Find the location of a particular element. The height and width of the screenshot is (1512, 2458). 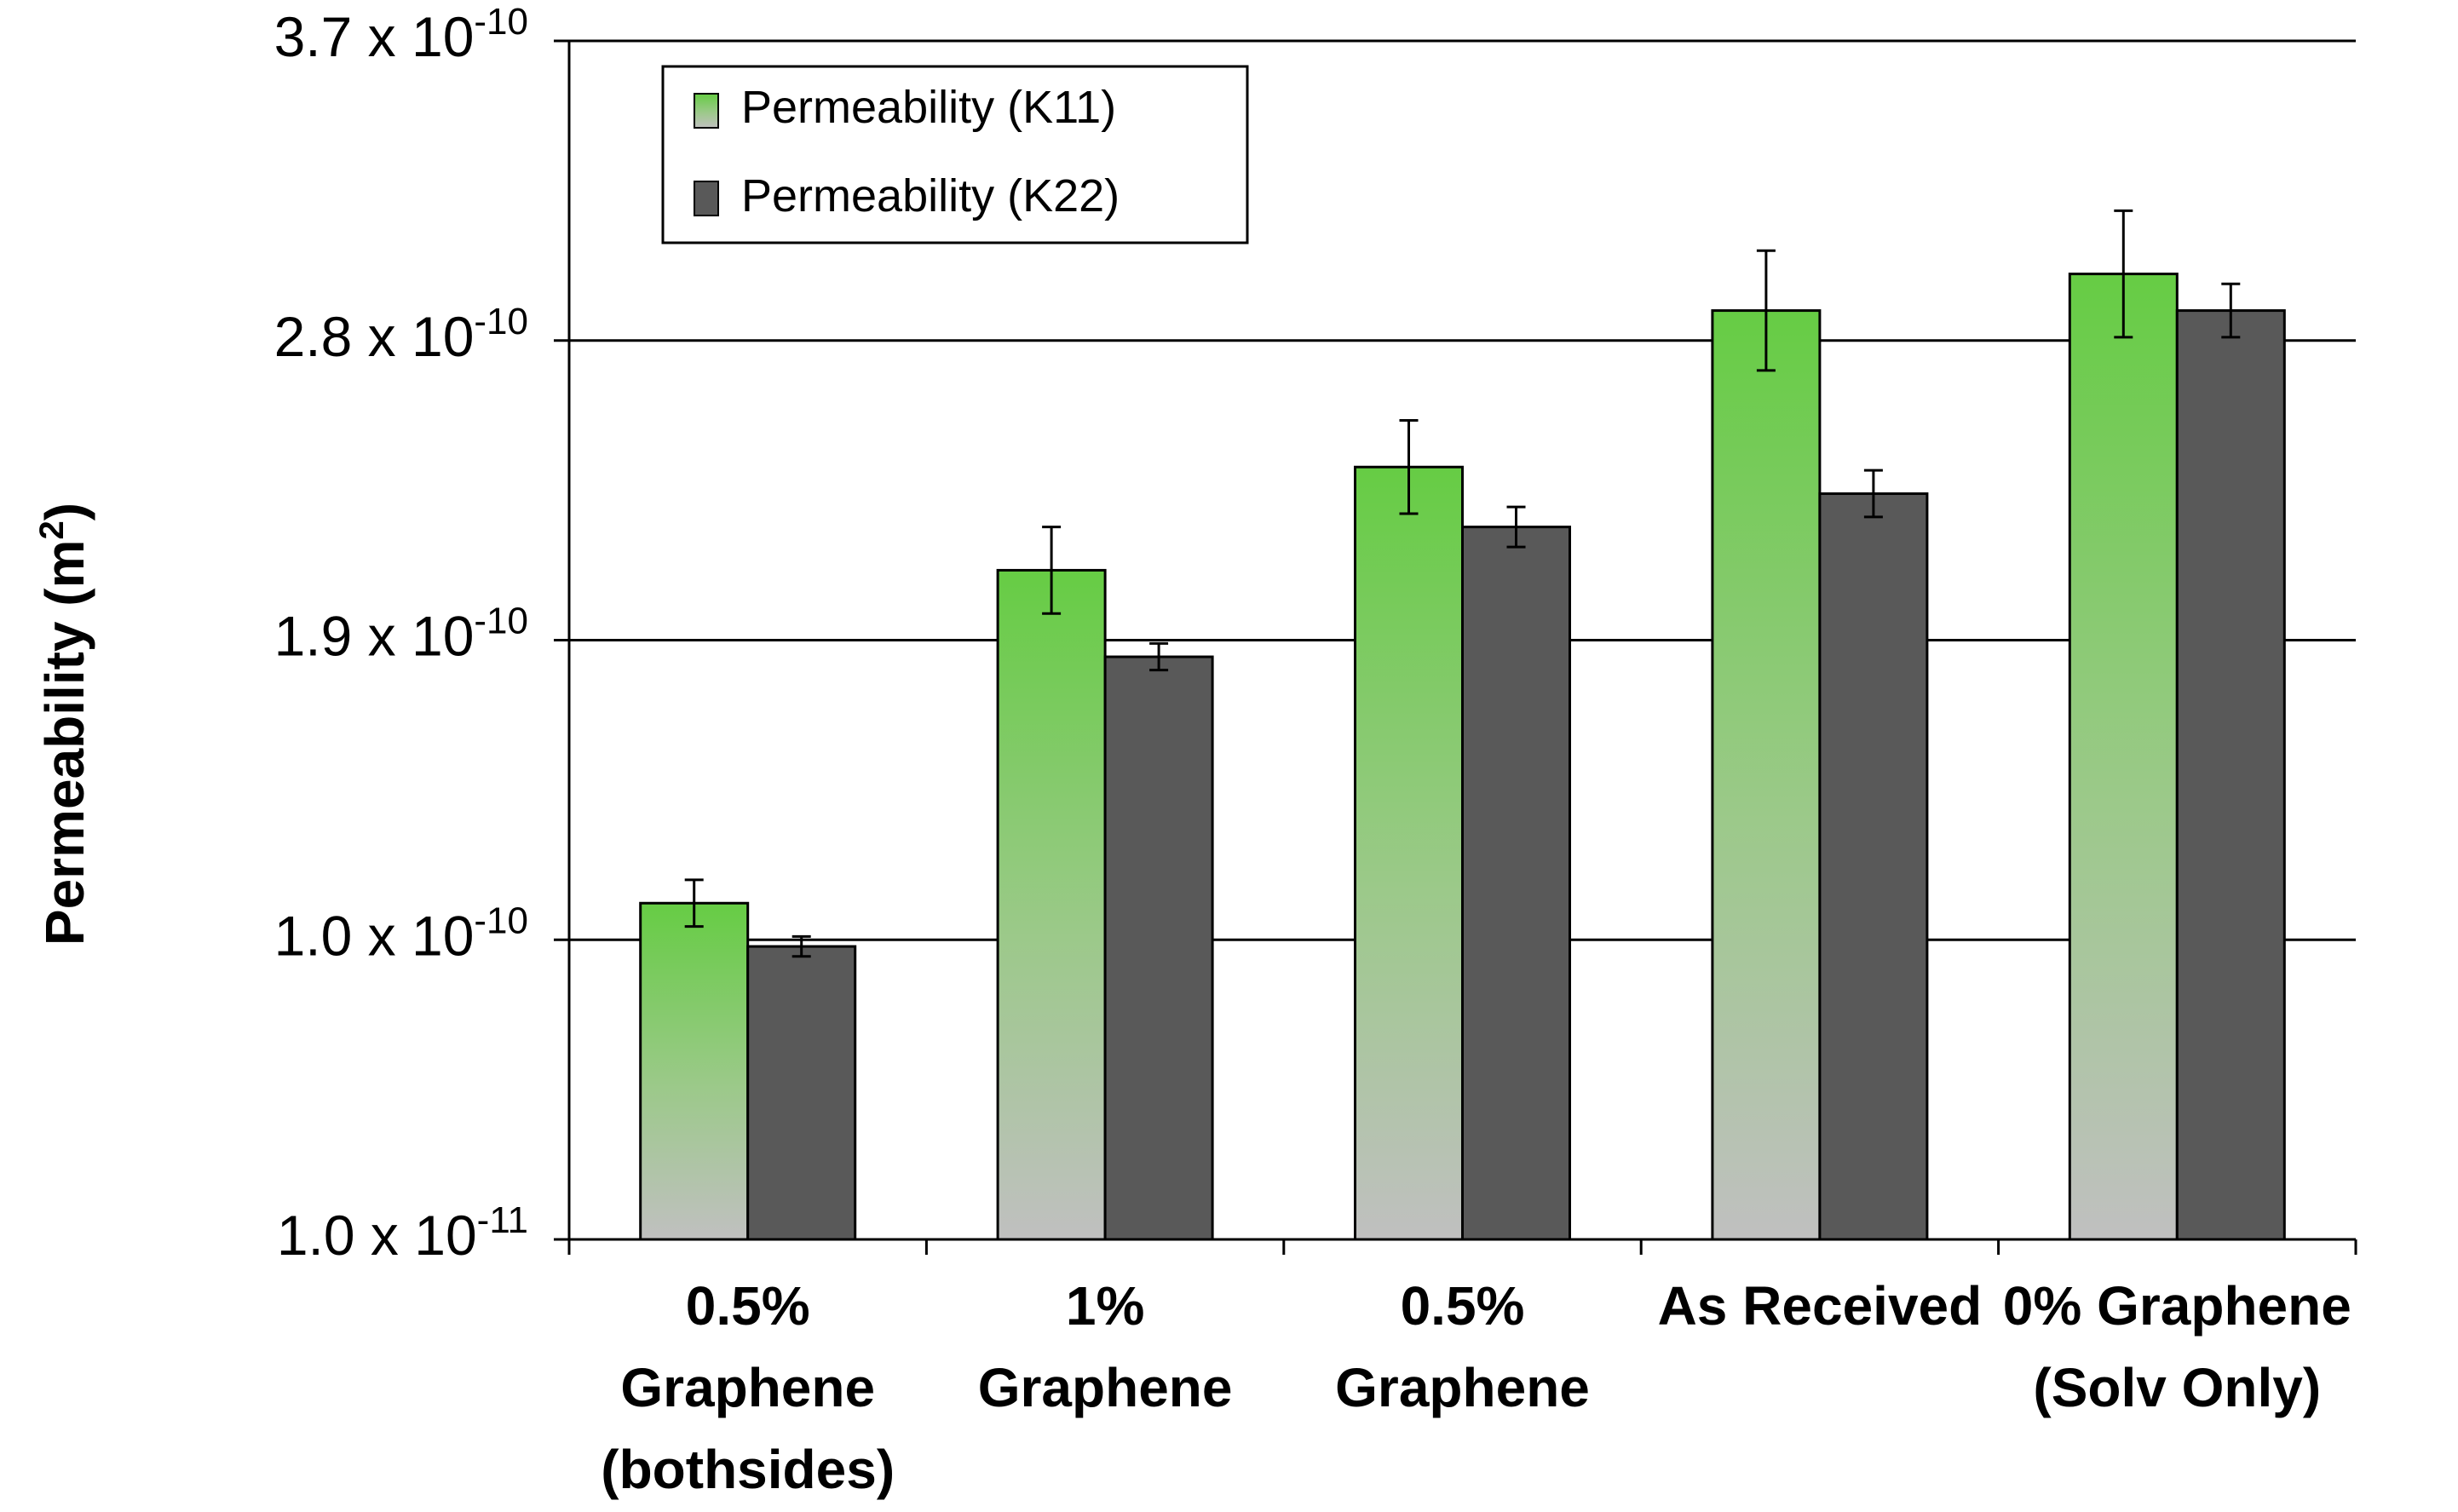

x-category-label: 0% Graphene (Solv Only) is located at coordinates (2177, 1346).